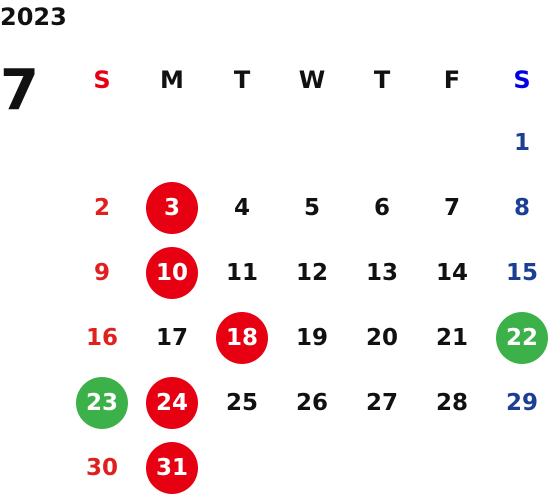 Image resolution: width=548 pixels, height=503 pixels. I want to click on calendar-day: 30, so click(101, 467).